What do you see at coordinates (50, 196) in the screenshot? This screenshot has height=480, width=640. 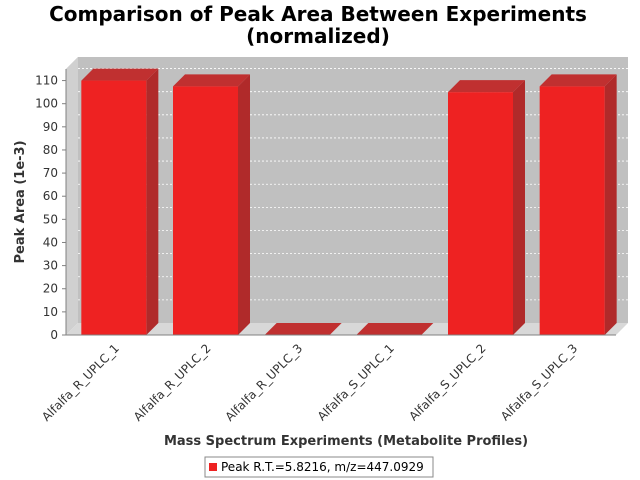 I see `y-tick-label: 60` at bounding box center [50, 196].